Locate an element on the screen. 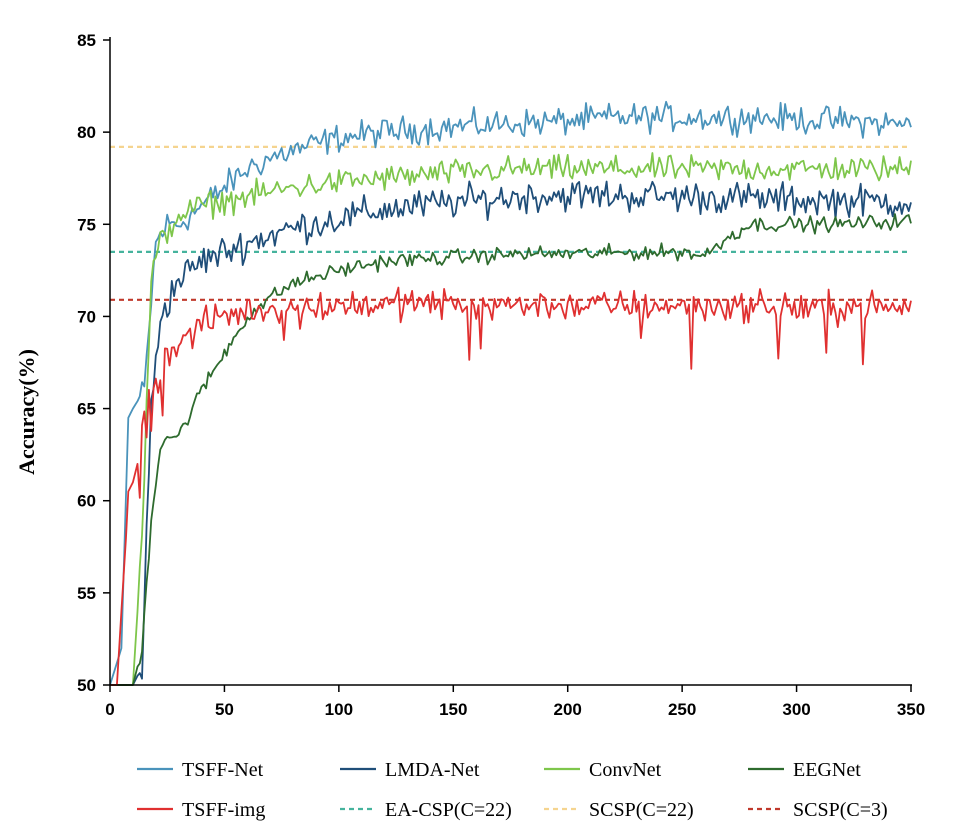 The image size is (955, 833). legend-label: TSFF-Net is located at coordinates (223, 770).